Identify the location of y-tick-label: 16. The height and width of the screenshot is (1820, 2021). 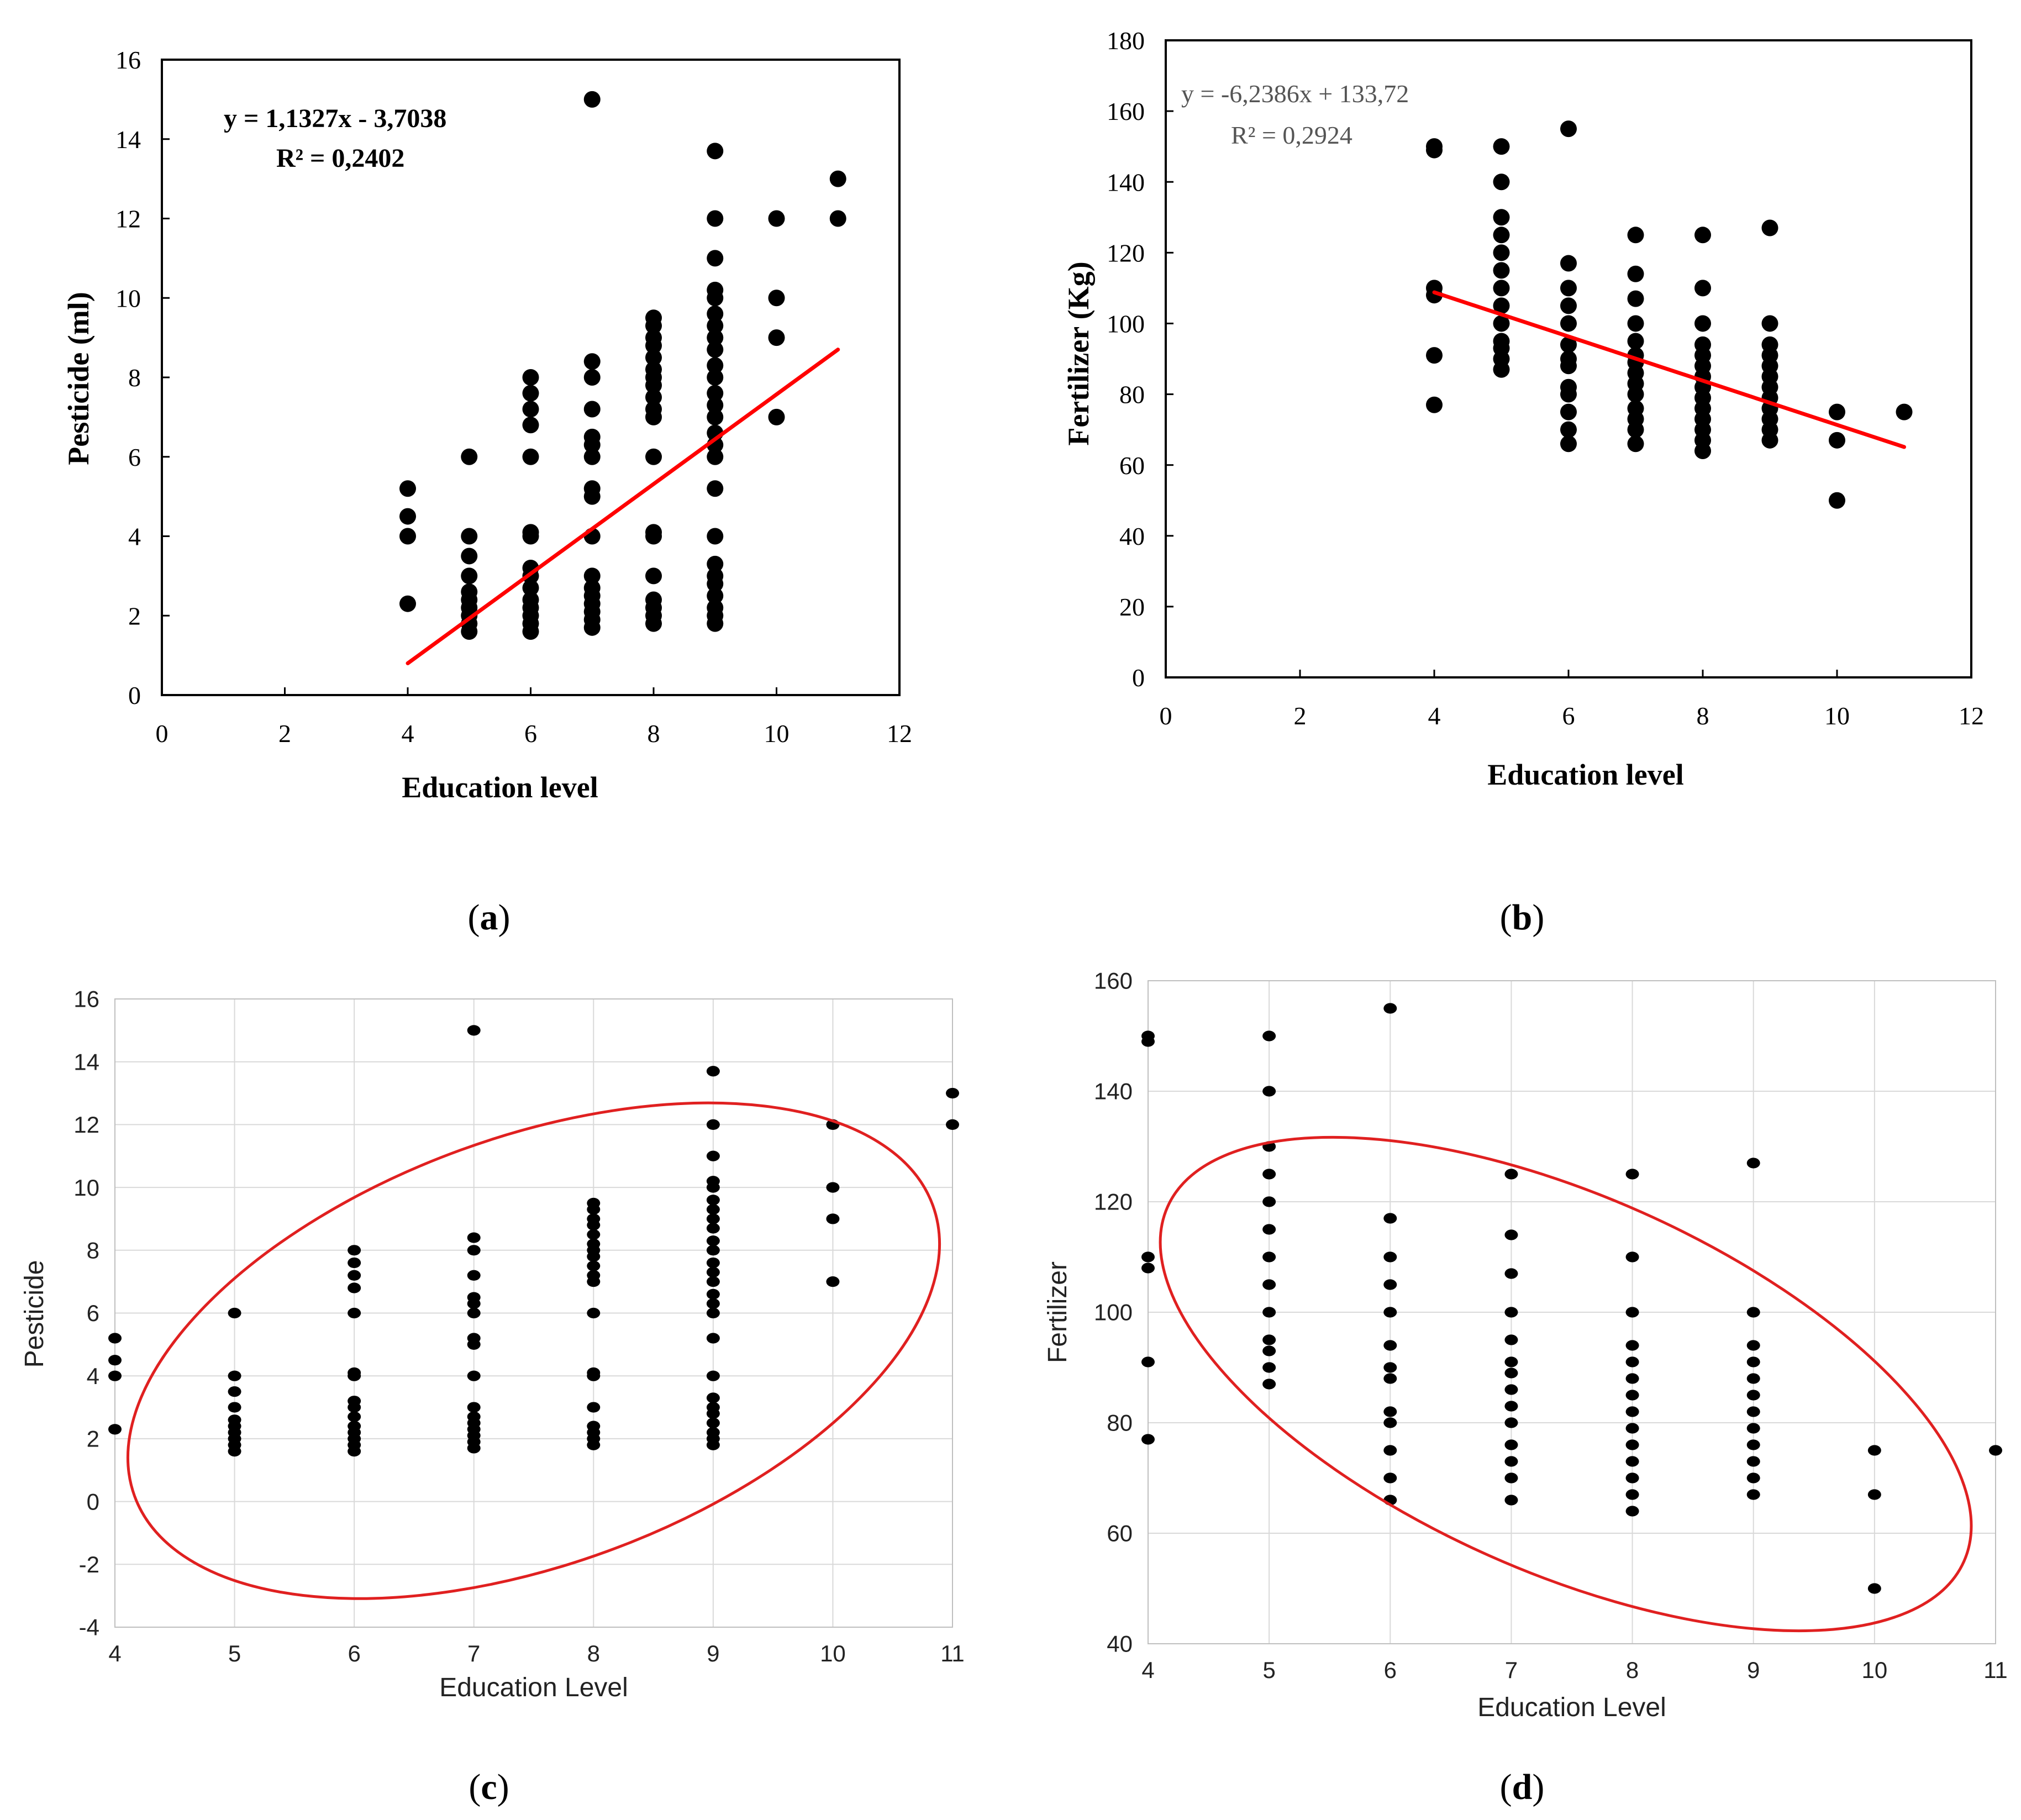
(128, 60).